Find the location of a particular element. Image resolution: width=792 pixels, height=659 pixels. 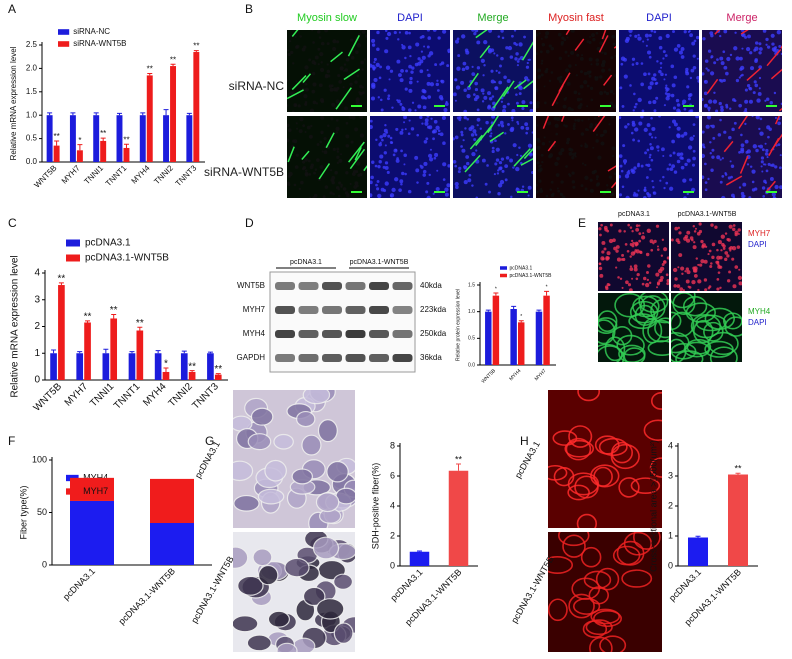

legend-swatch is located at coordinates (503, 268).